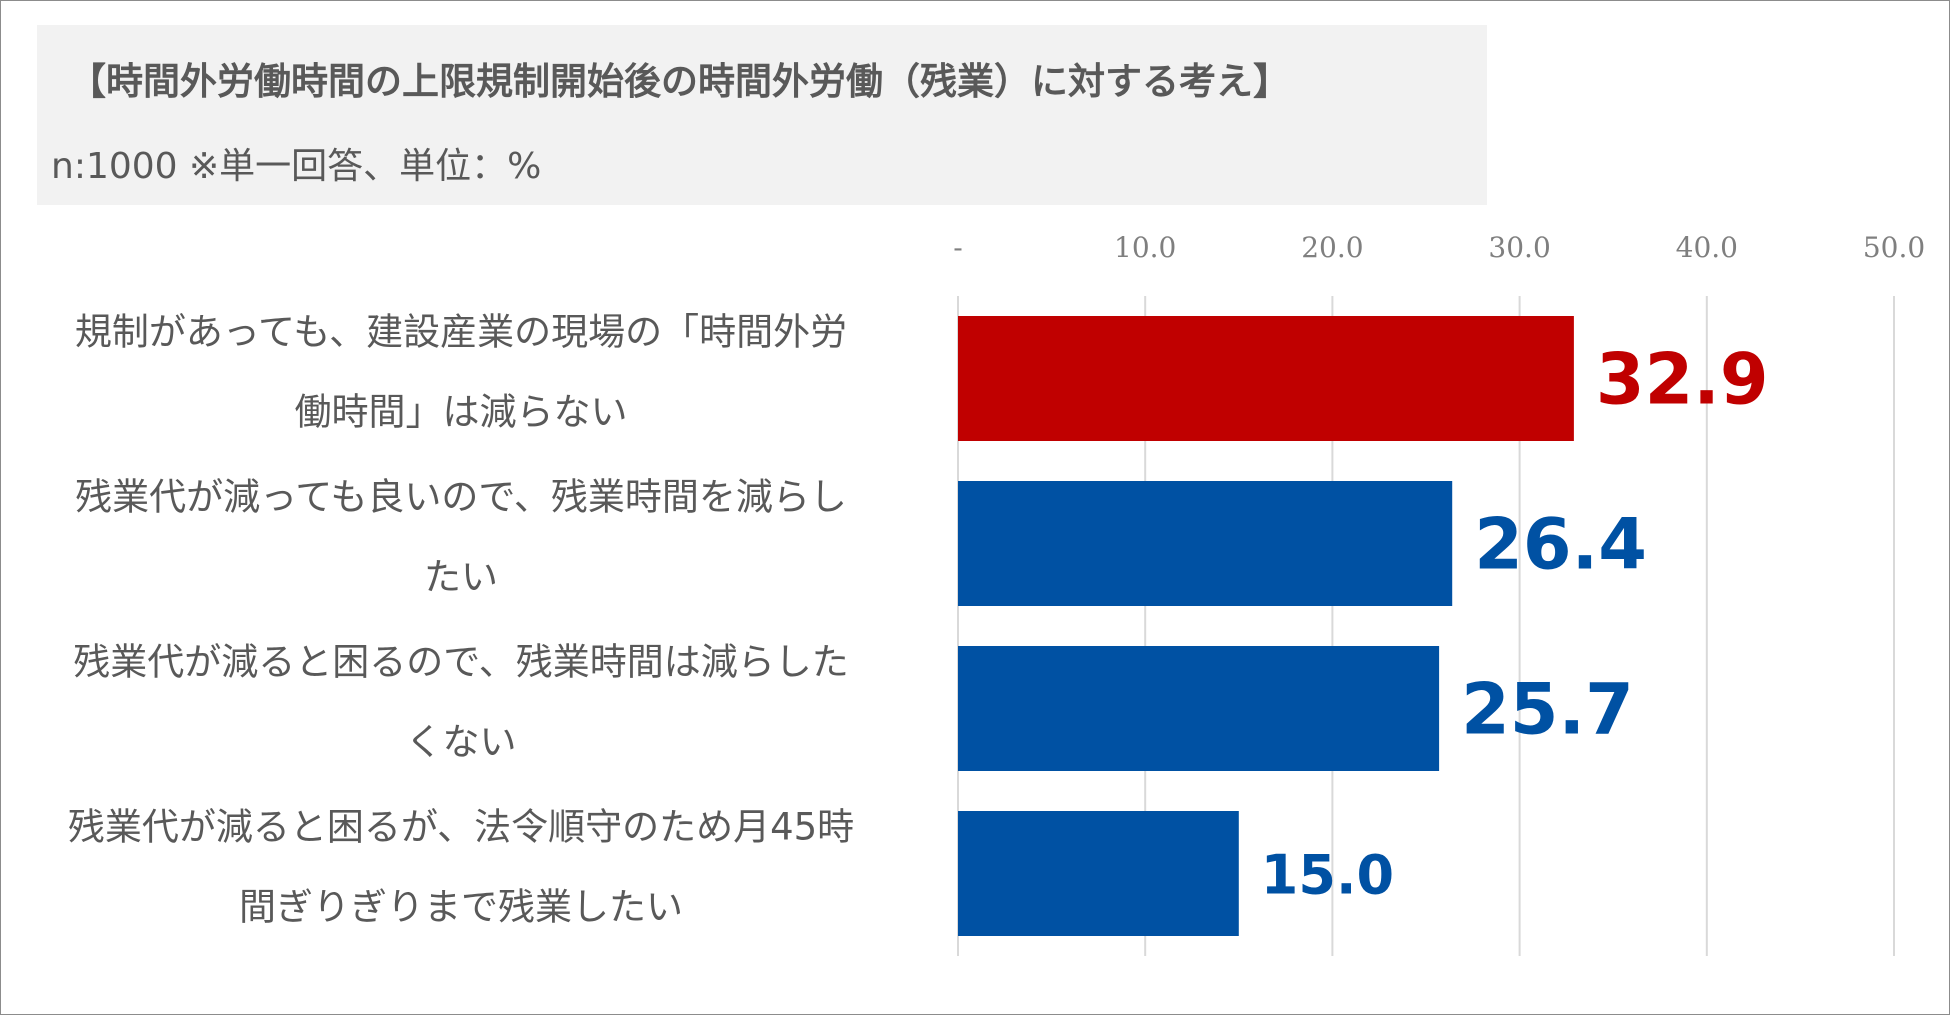  Describe the element at coordinates (461, 907) in the screenshot. I see `category-label: 間ぎりぎりまで残業したい` at that location.